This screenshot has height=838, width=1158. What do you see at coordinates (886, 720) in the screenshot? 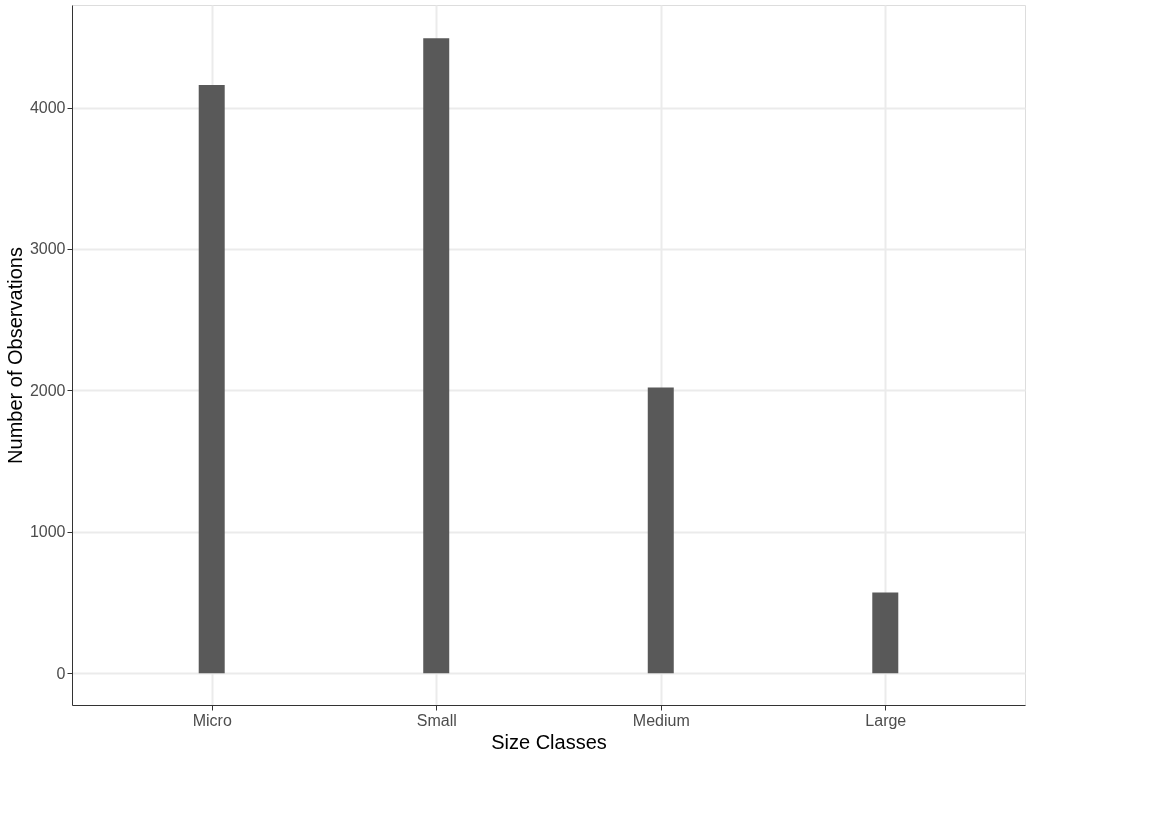
I see `x-tick-label: Large` at bounding box center [886, 720].